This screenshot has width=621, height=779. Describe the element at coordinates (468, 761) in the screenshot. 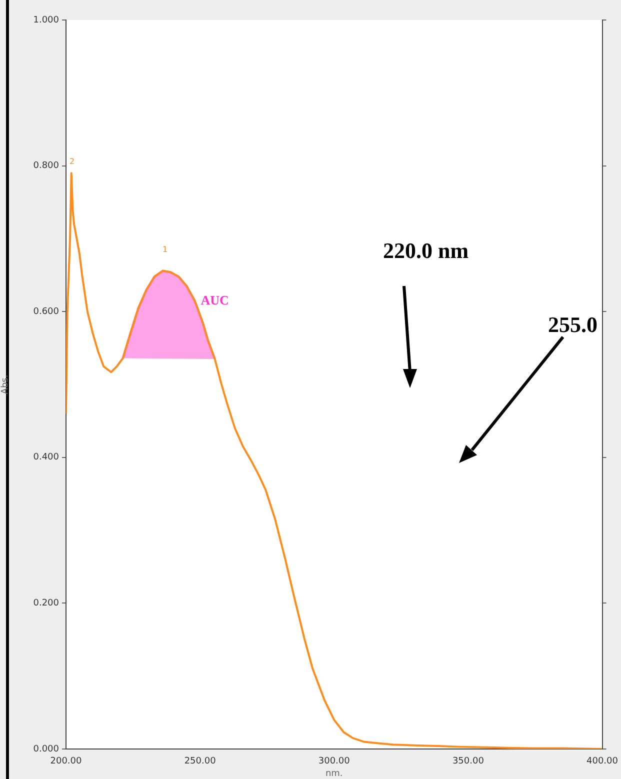

I see `x-tick-label: 350.00` at that location.